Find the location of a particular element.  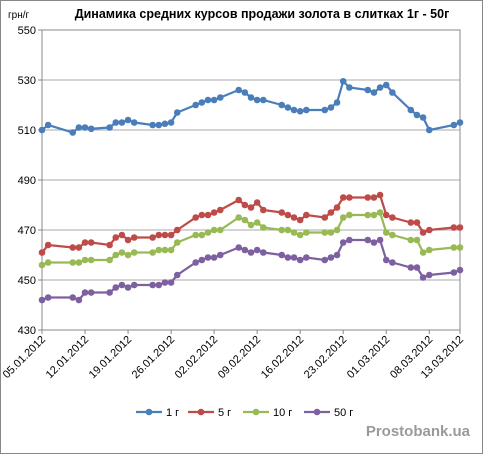

legend-label: 1 г is located at coordinates (172, 413).